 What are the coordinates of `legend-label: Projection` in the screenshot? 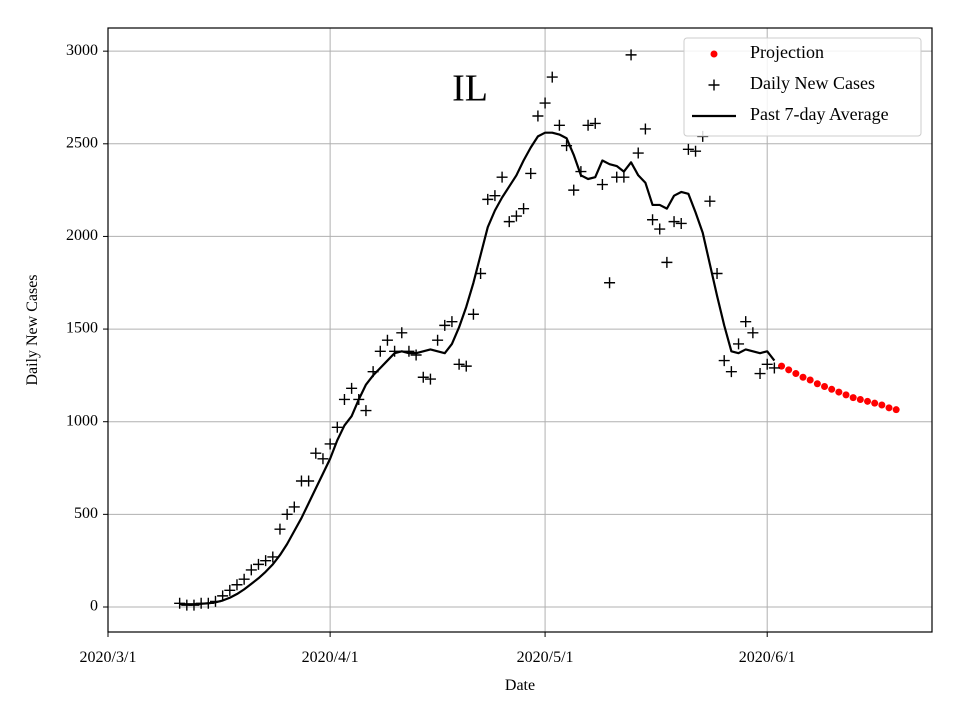 It's located at (787, 52).